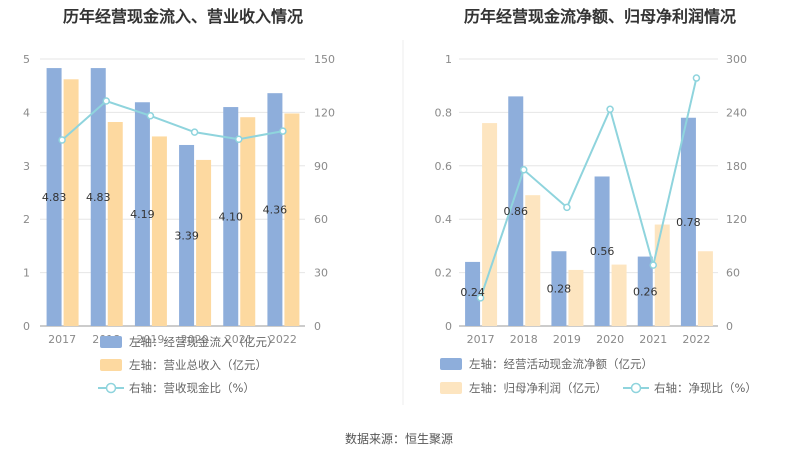 The width and height of the screenshot is (799, 459). I want to click on bar-data-label: 0.26, so click(645, 291).